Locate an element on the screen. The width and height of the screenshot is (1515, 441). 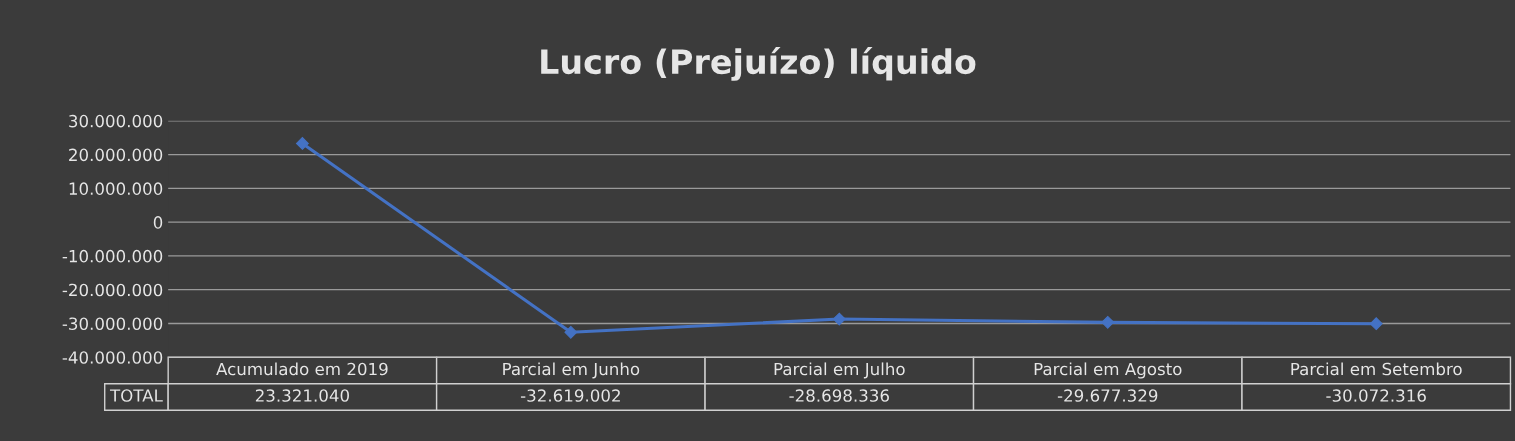
y-tick-label: -20.000.000 is located at coordinates (112, 290).